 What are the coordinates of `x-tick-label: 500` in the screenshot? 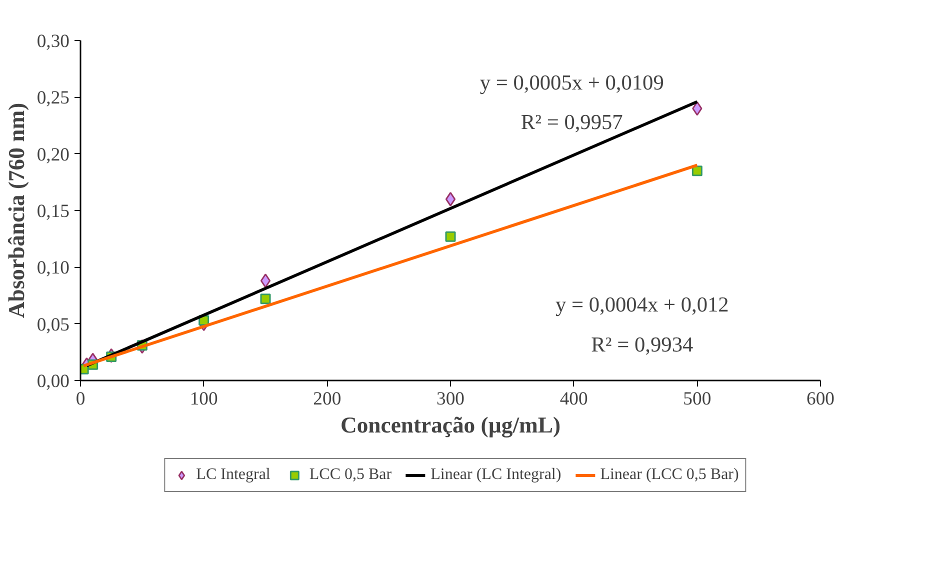 It's located at (697, 399).